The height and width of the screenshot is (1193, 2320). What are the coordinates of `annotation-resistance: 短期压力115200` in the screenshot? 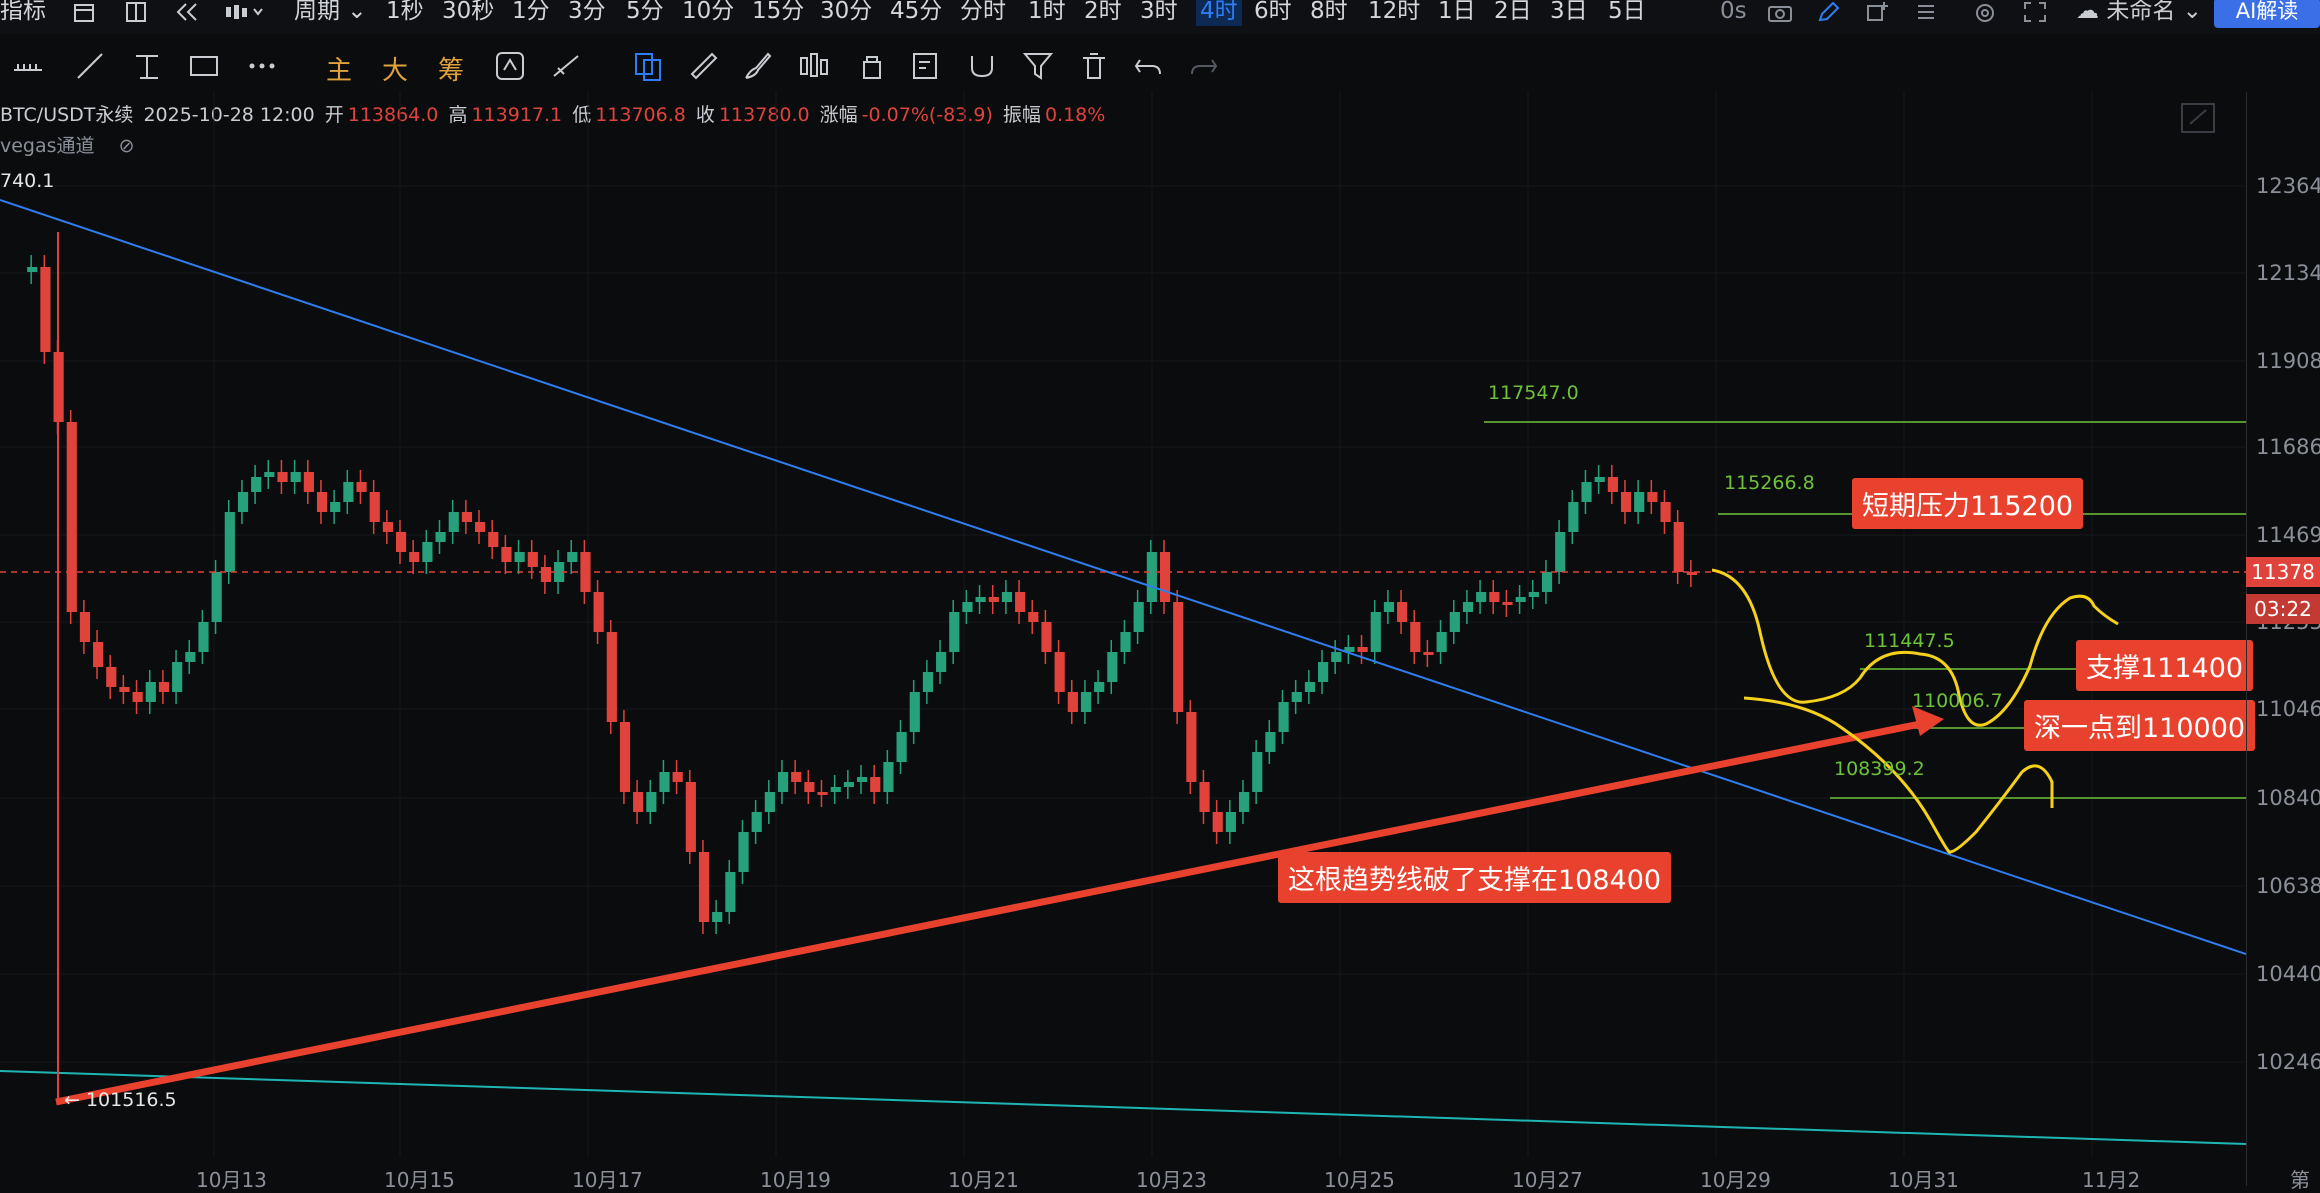 It's located at (1968, 503).